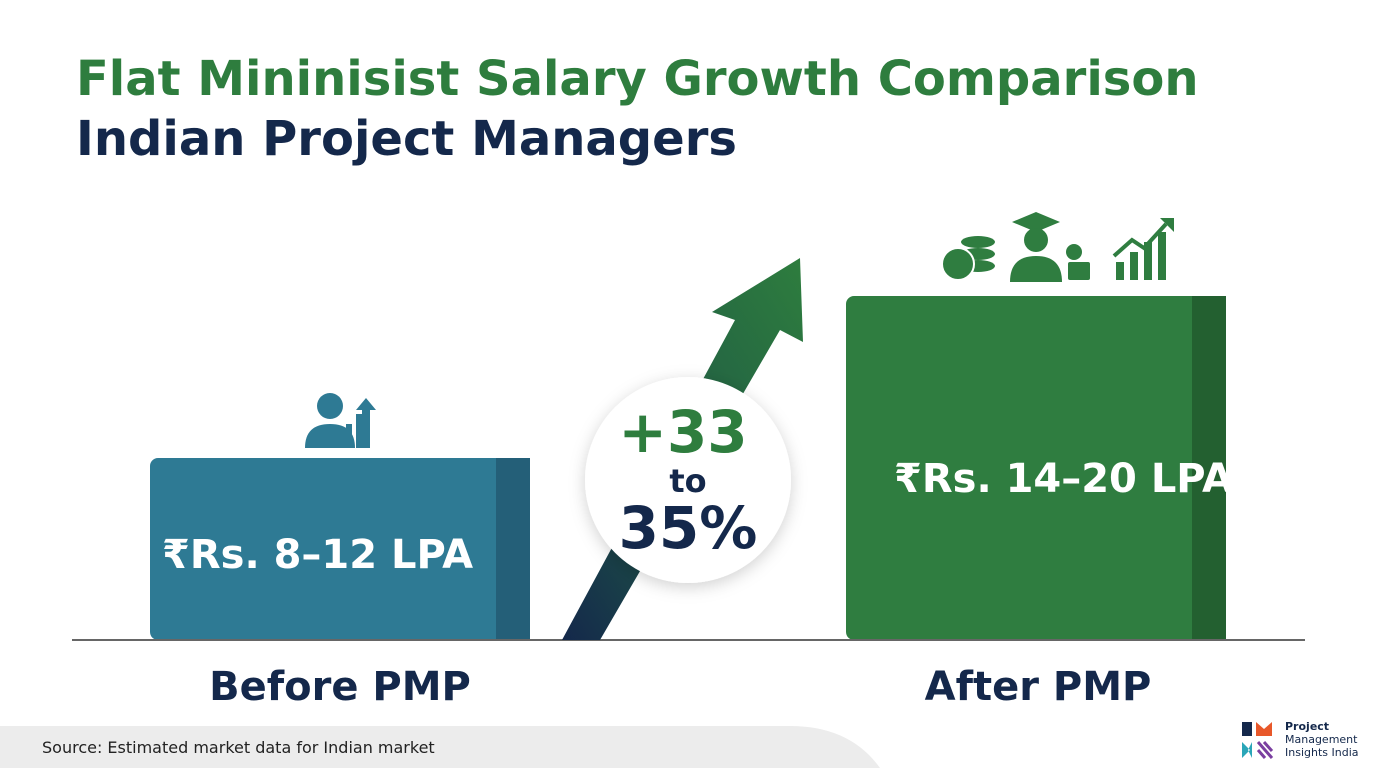  What do you see at coordinates (688, 528) in the screenshot?
I see `badge-bottom: 35%` at bounding box center [688, 528].